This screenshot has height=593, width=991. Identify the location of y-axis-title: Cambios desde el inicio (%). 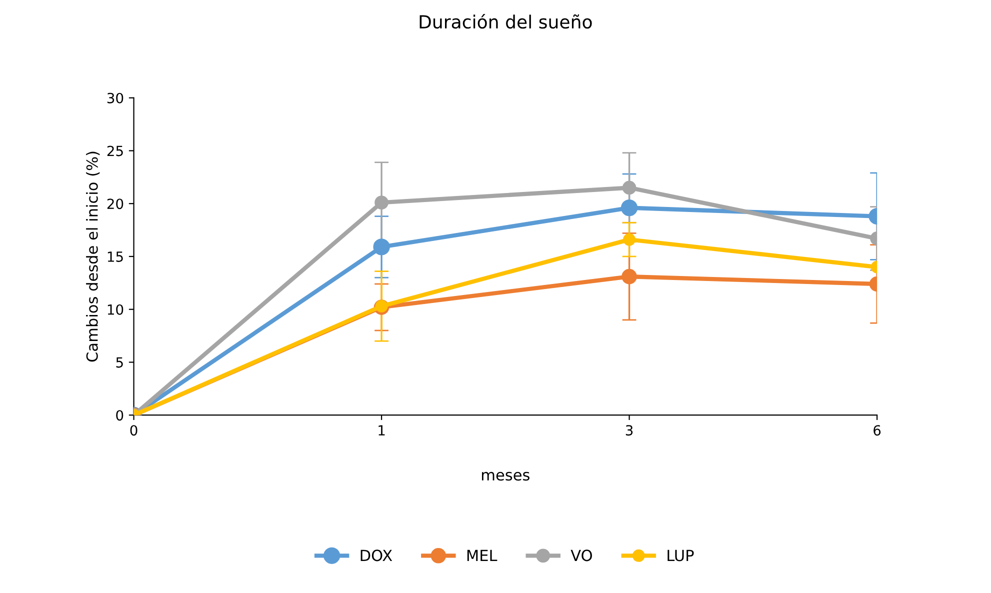
(93, 257).